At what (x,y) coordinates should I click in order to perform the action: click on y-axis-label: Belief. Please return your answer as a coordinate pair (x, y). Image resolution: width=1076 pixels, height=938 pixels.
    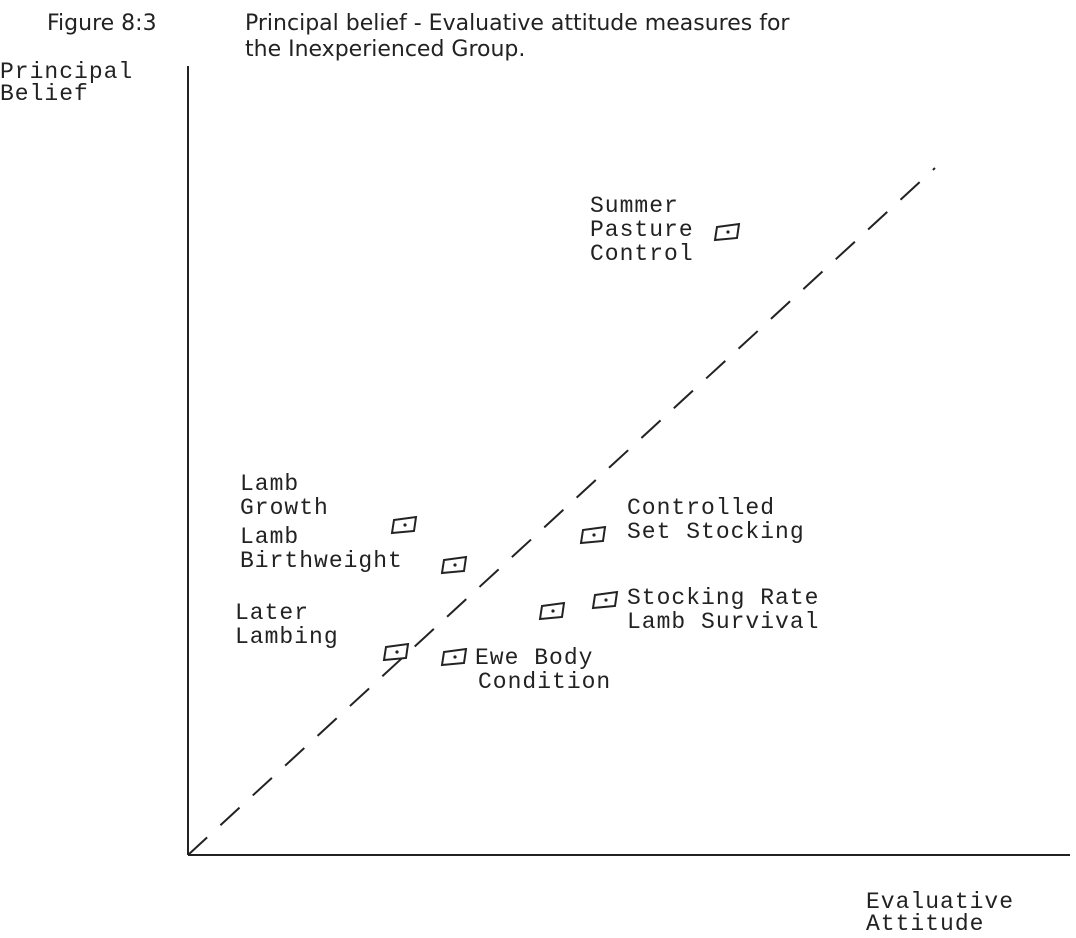
    Looking at the image, I should click on (44, 94).